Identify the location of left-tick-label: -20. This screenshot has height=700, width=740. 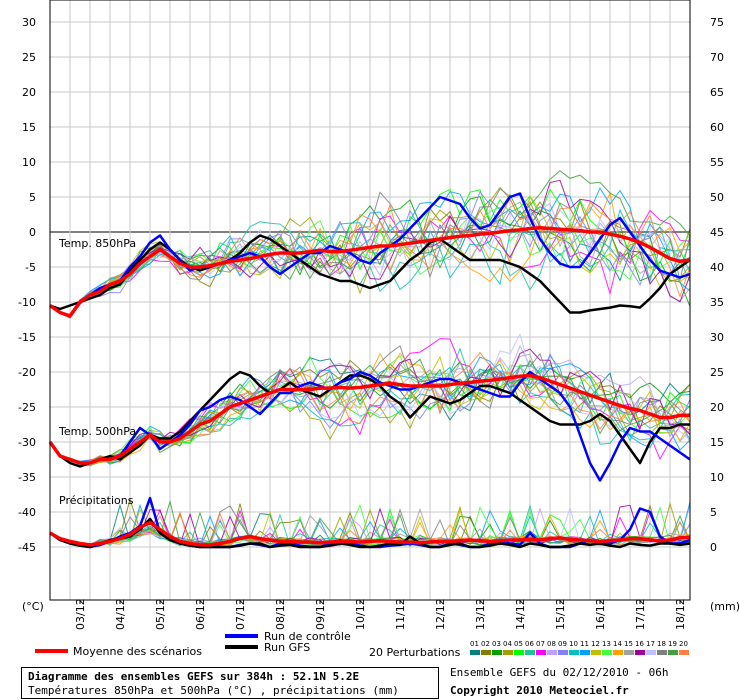
(27, 372).